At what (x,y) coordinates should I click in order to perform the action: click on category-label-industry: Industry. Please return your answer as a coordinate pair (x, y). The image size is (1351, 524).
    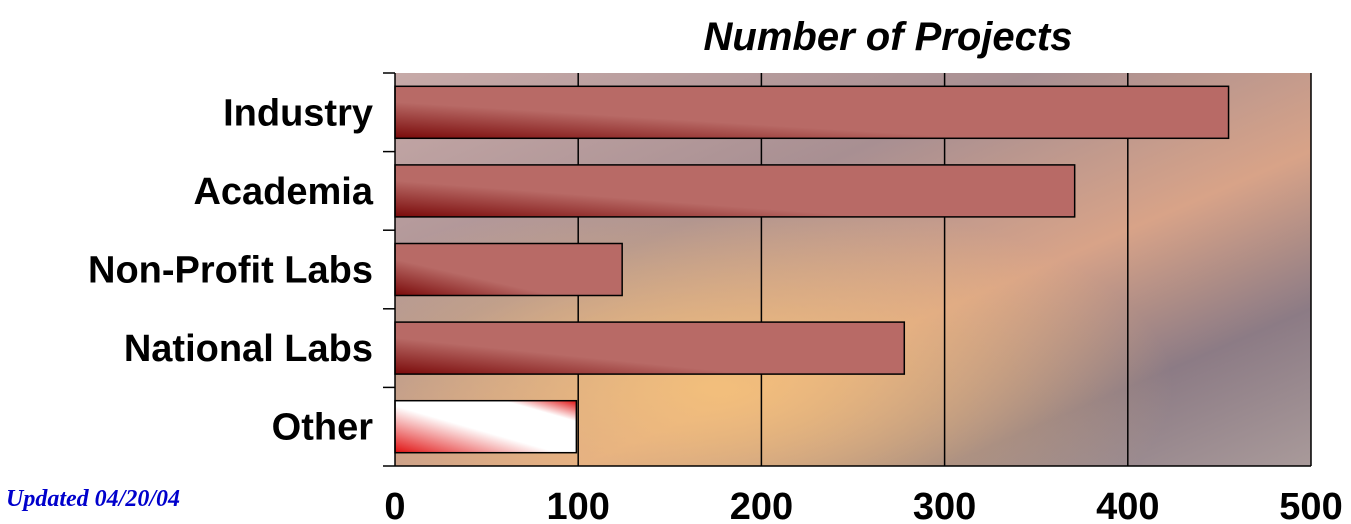
    Looking at the image, I should click on (298, 113).